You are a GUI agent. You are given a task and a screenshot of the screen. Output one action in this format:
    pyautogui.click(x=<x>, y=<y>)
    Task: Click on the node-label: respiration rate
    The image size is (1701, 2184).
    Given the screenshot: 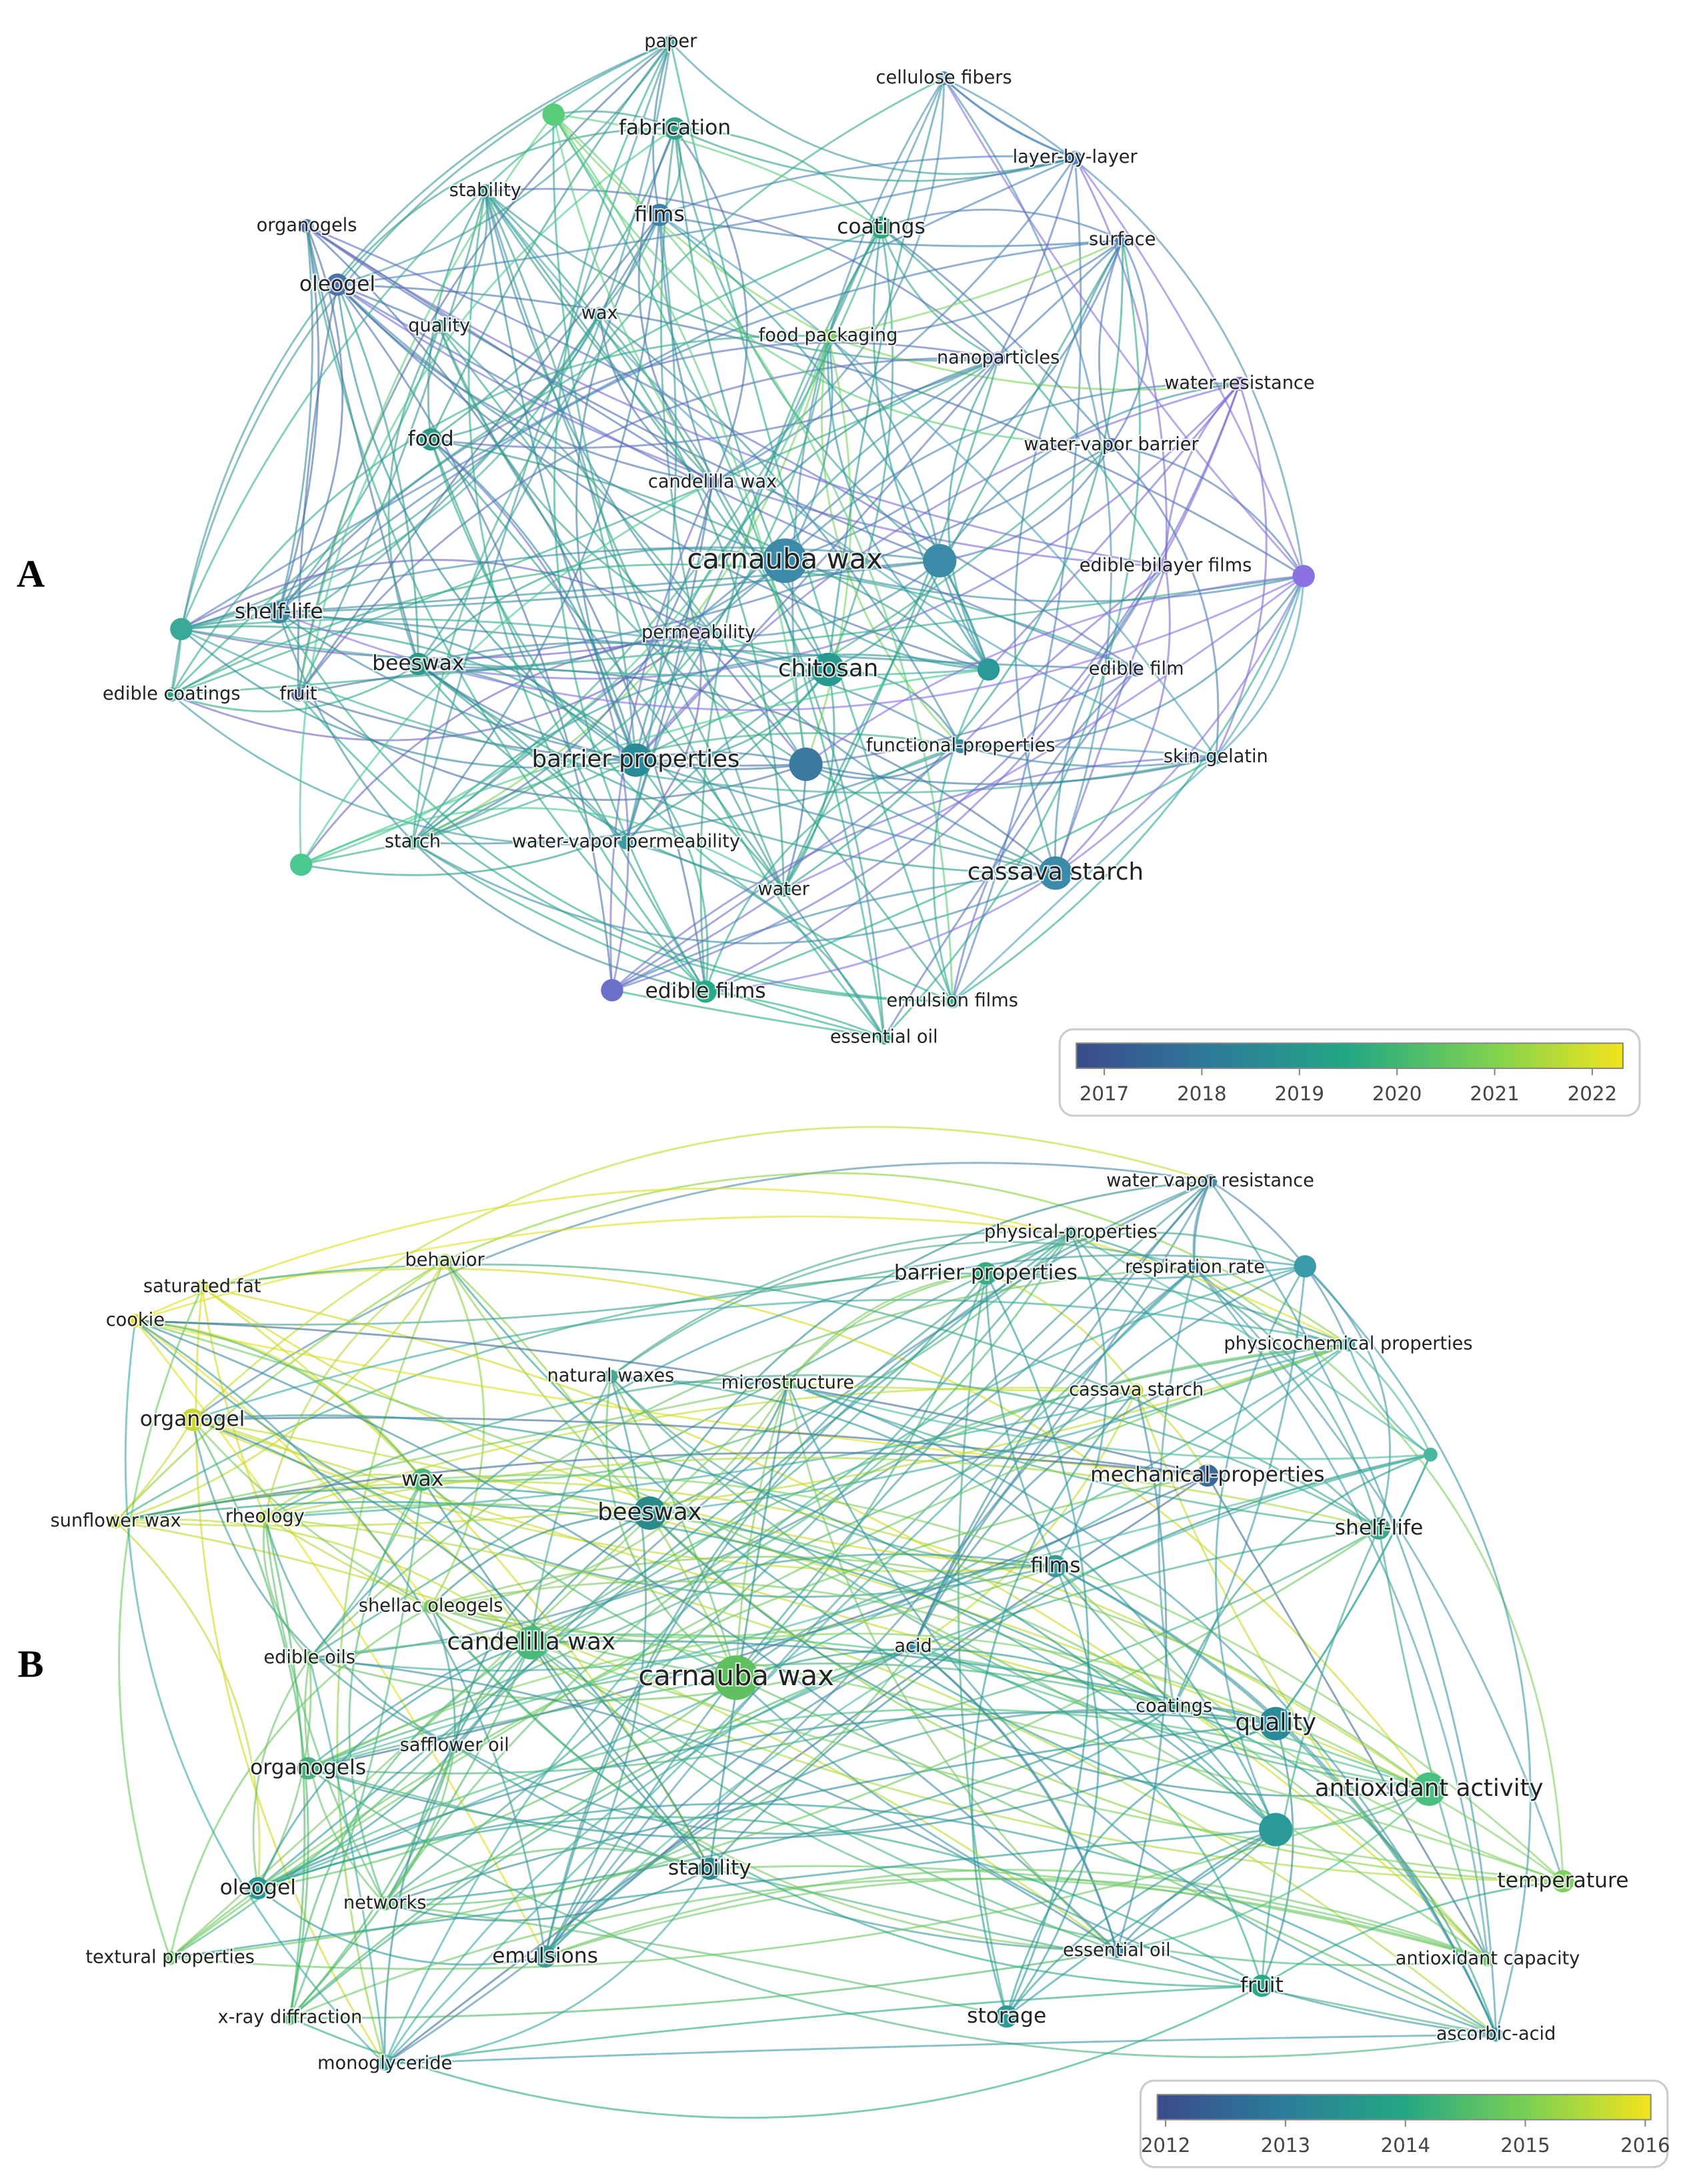 What is the action you would take?
    pyautogui.click(x=1195, y=1266)
    